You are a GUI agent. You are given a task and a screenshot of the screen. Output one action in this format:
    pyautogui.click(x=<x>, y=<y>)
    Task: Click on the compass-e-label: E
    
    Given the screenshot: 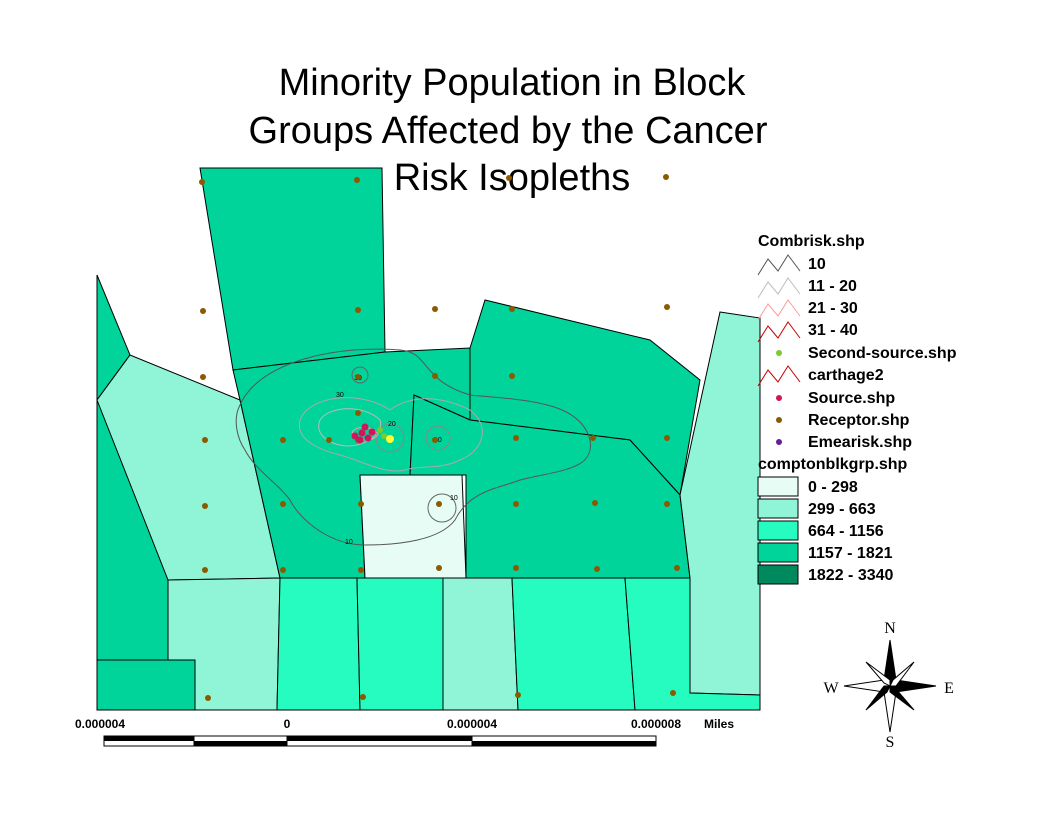 What is the action you would take?
    pyautogui.click(x=949, y=688)
    